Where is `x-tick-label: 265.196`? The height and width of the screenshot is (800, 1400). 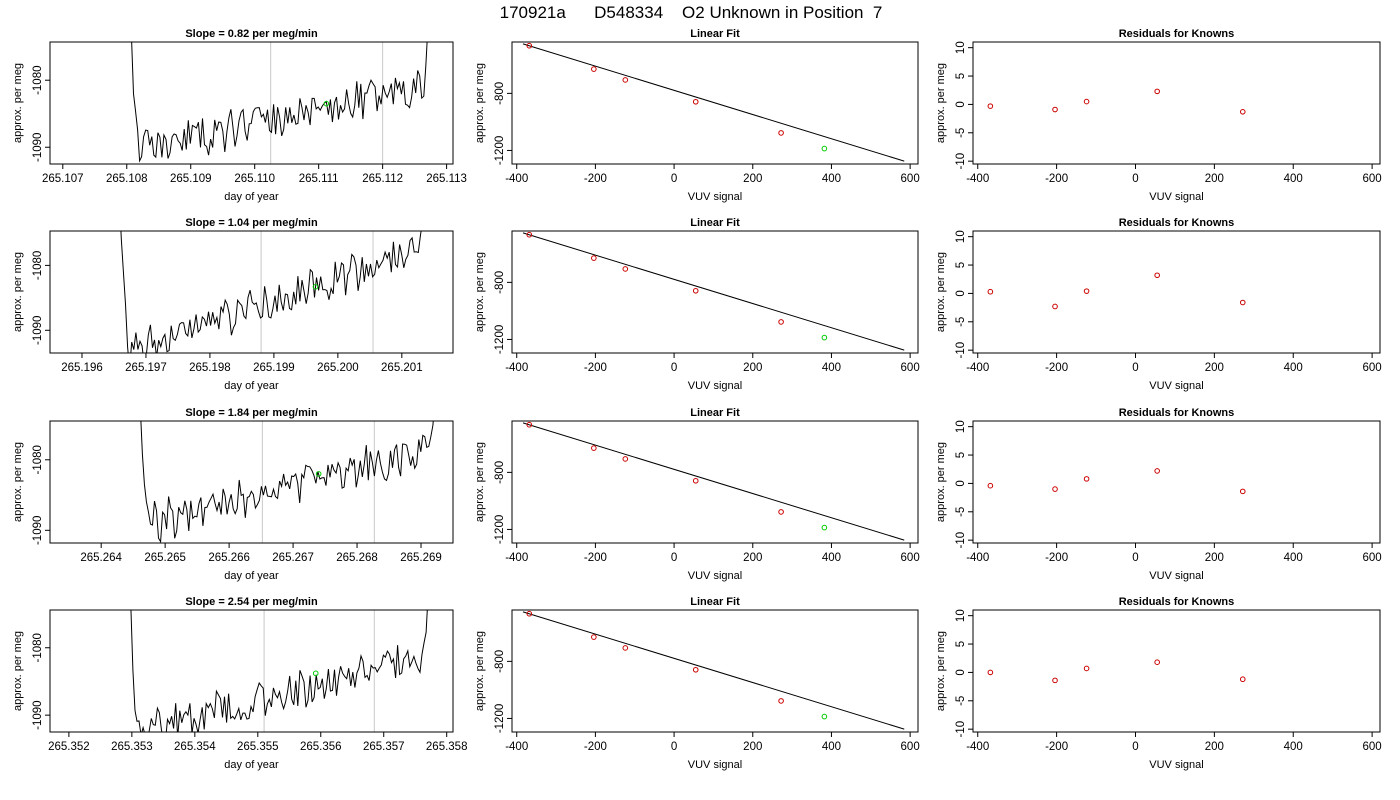 x-tick-label: 265.196 is located at coordinates (82, 368).